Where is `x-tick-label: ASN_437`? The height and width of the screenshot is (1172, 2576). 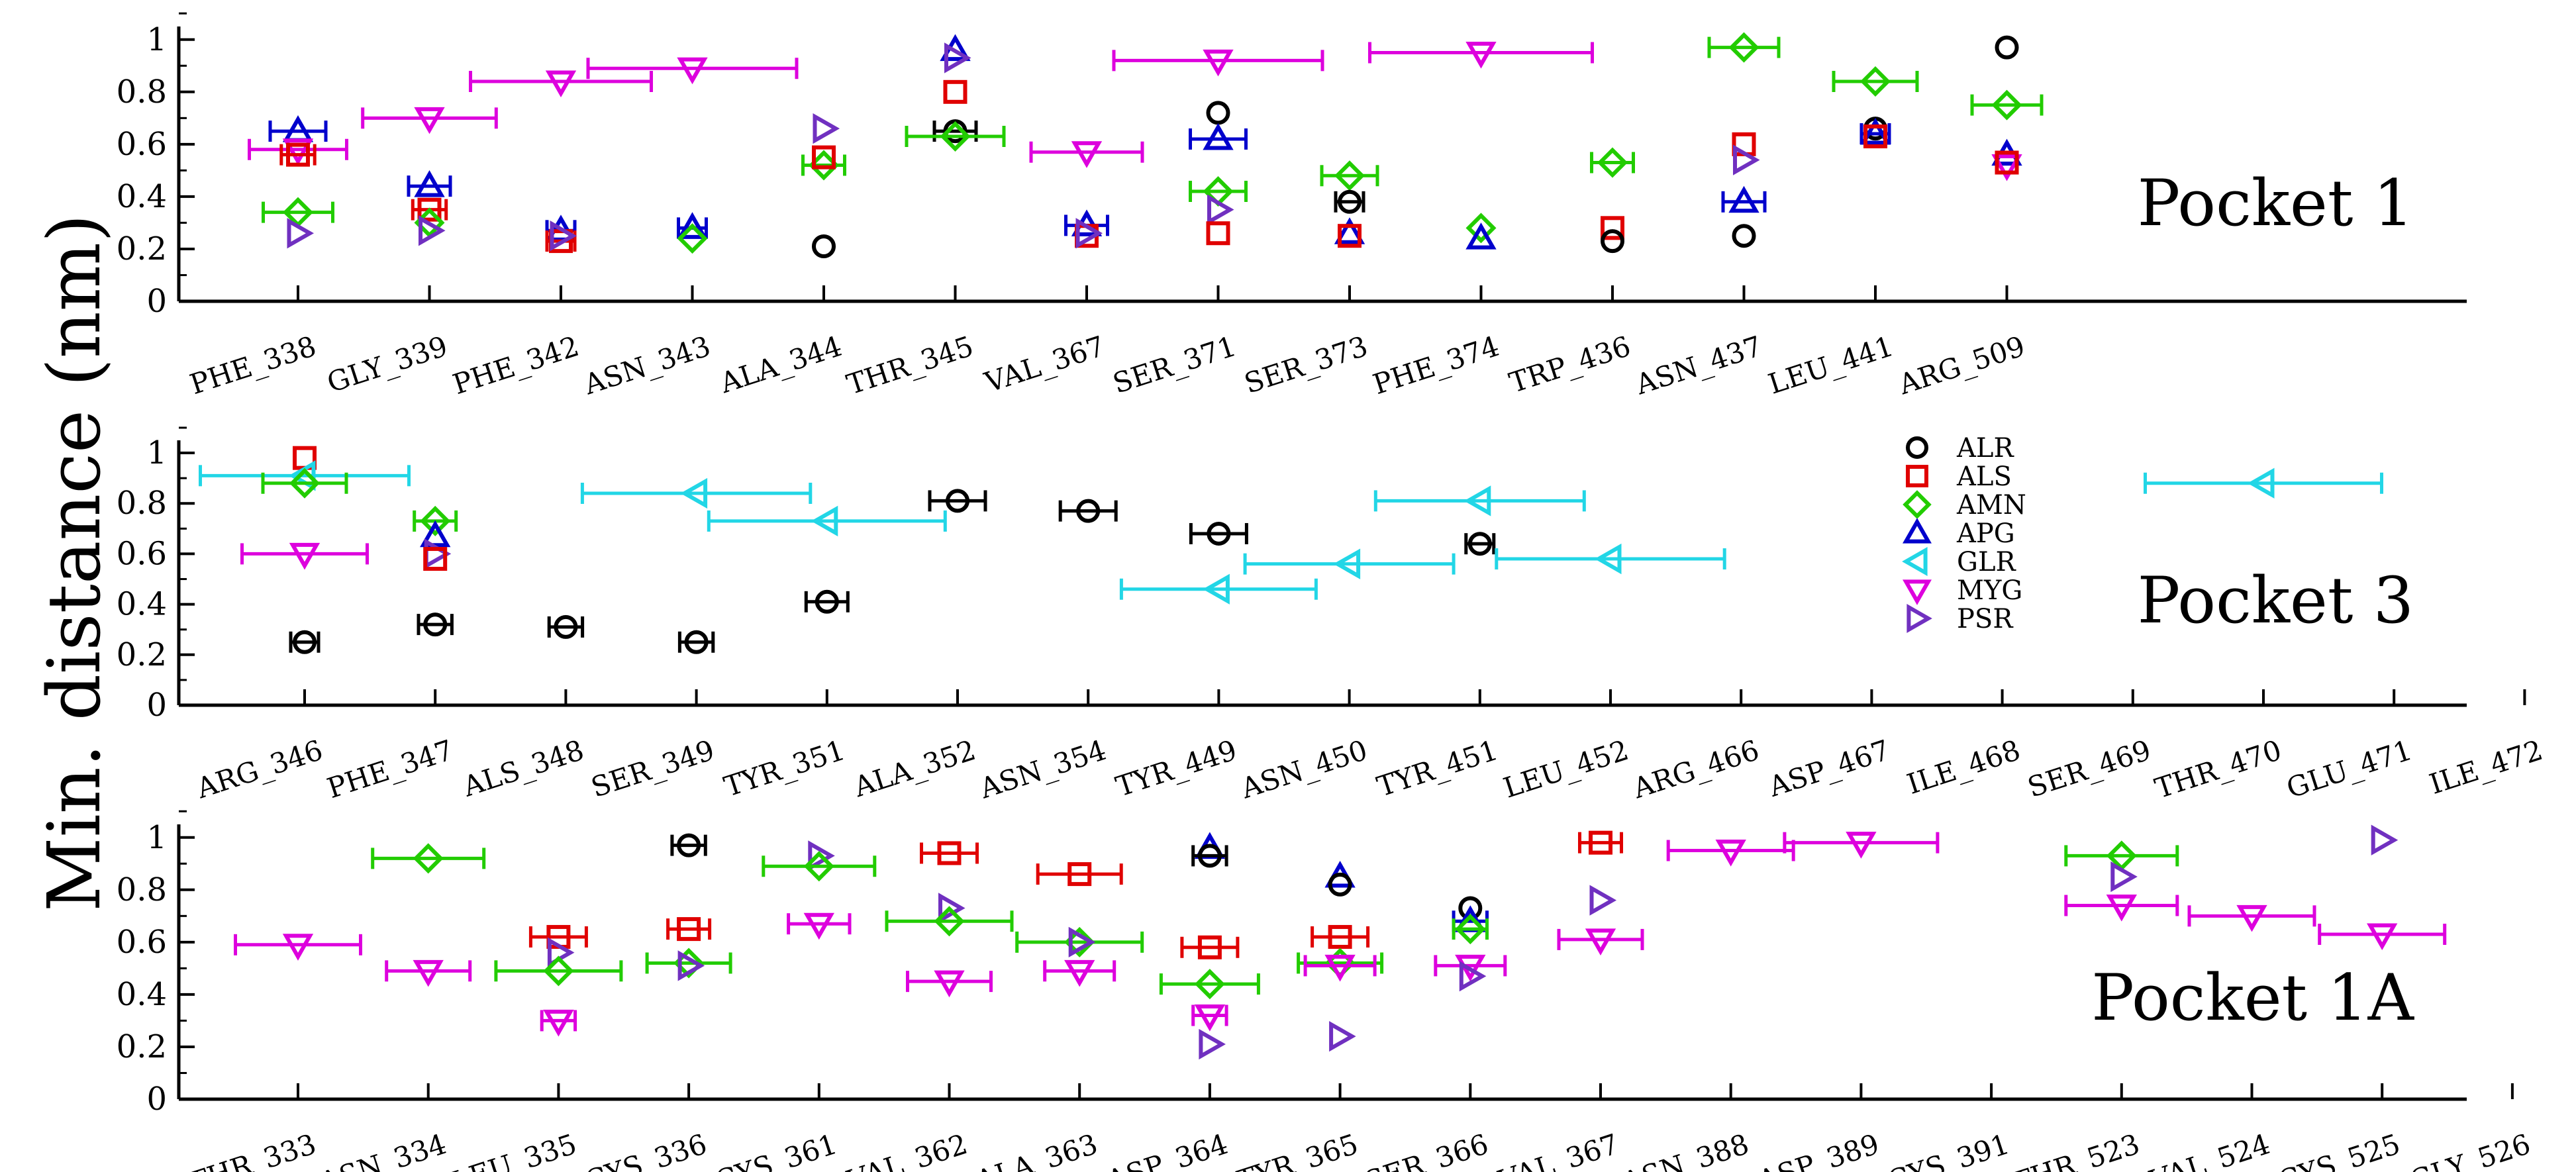
x-tick-label: ASN_437 is located at coordinates (1698, 365).